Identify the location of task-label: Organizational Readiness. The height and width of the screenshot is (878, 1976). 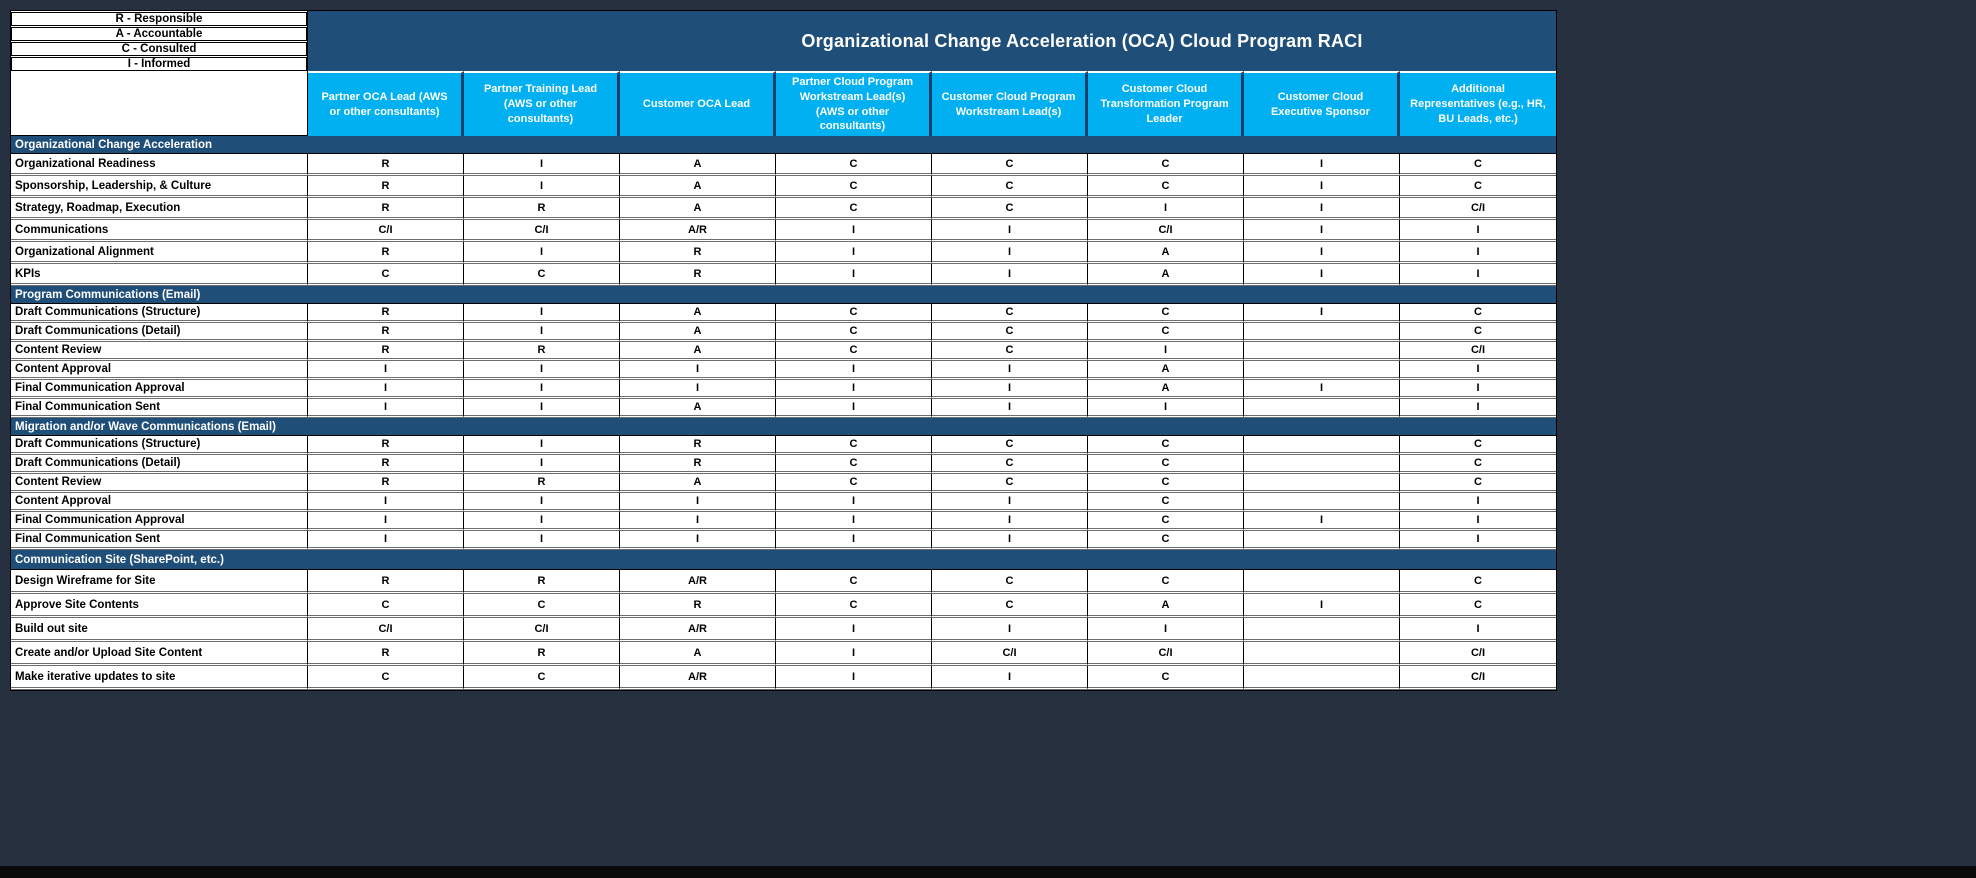
(159, 165).